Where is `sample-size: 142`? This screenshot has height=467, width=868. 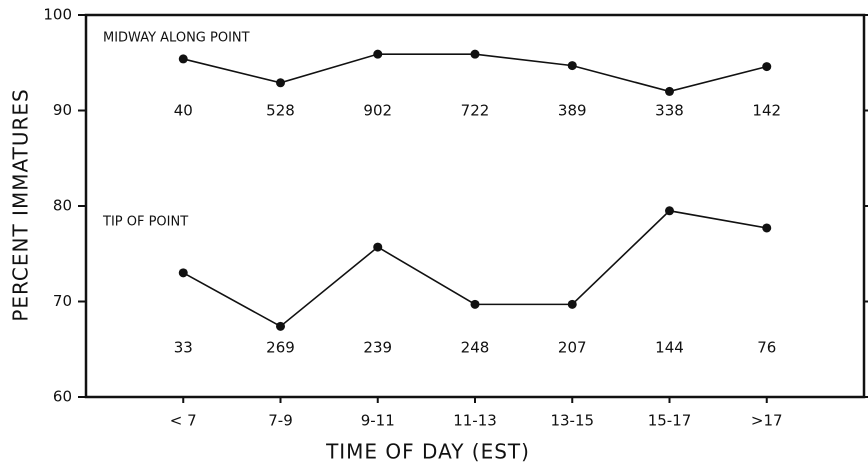
sample-size: 142 is located at coordinates (766, 111).